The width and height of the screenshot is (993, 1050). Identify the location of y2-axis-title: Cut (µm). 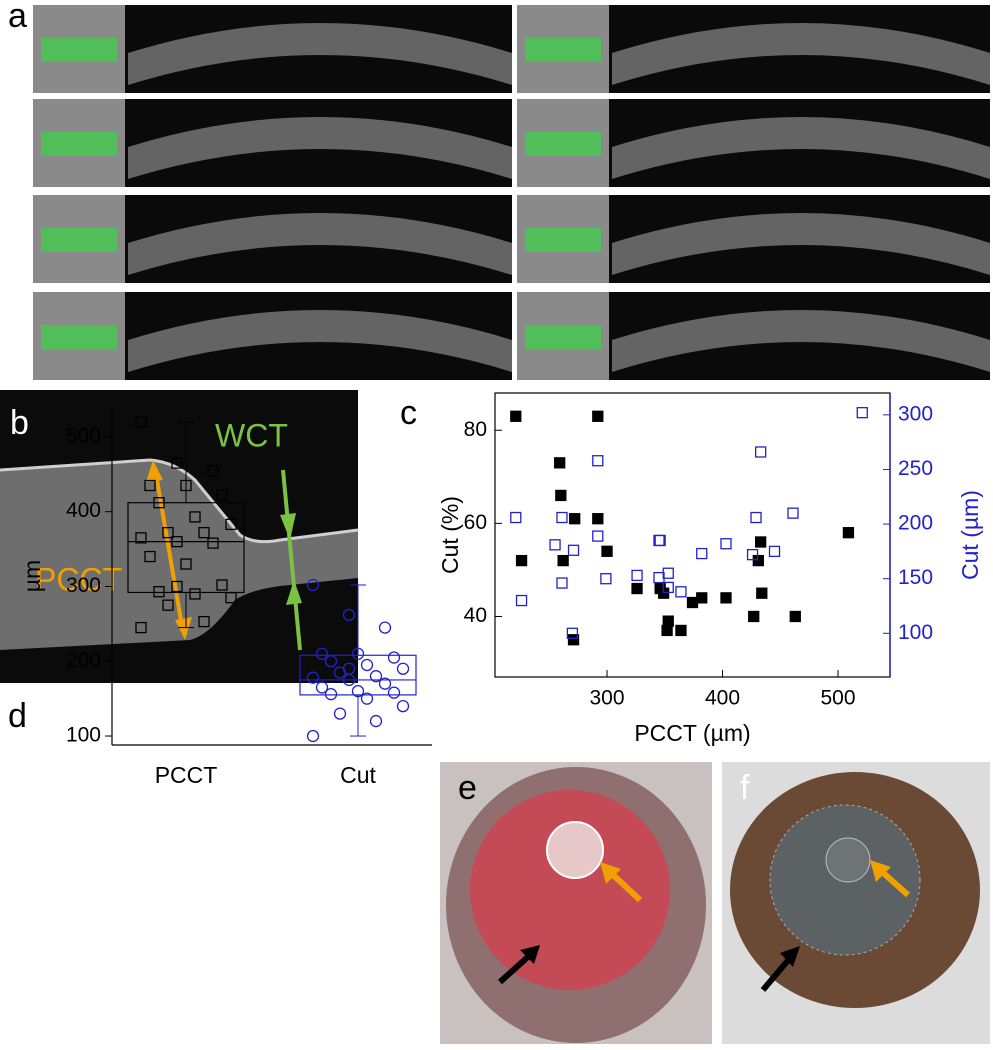
(970, 535).